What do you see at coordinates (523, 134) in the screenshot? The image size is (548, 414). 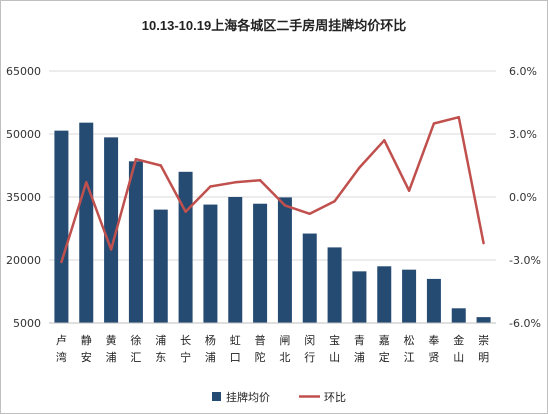 I see `y-right-tick-label: 3.0%` at bounding box center [523, 134].